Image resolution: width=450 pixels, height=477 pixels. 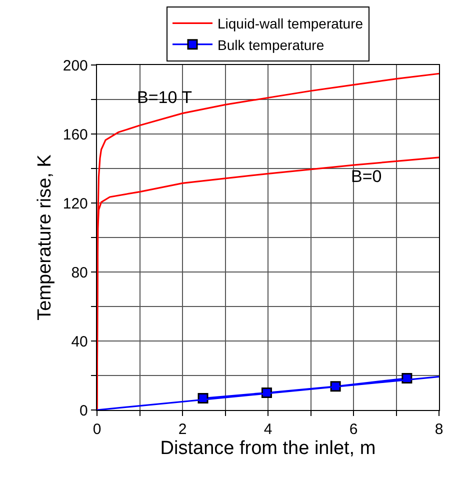 What do you see at coordinates (75, 203) in the screenshot?
I see `y-tick-label: 120` at bounding box center [75, 203].